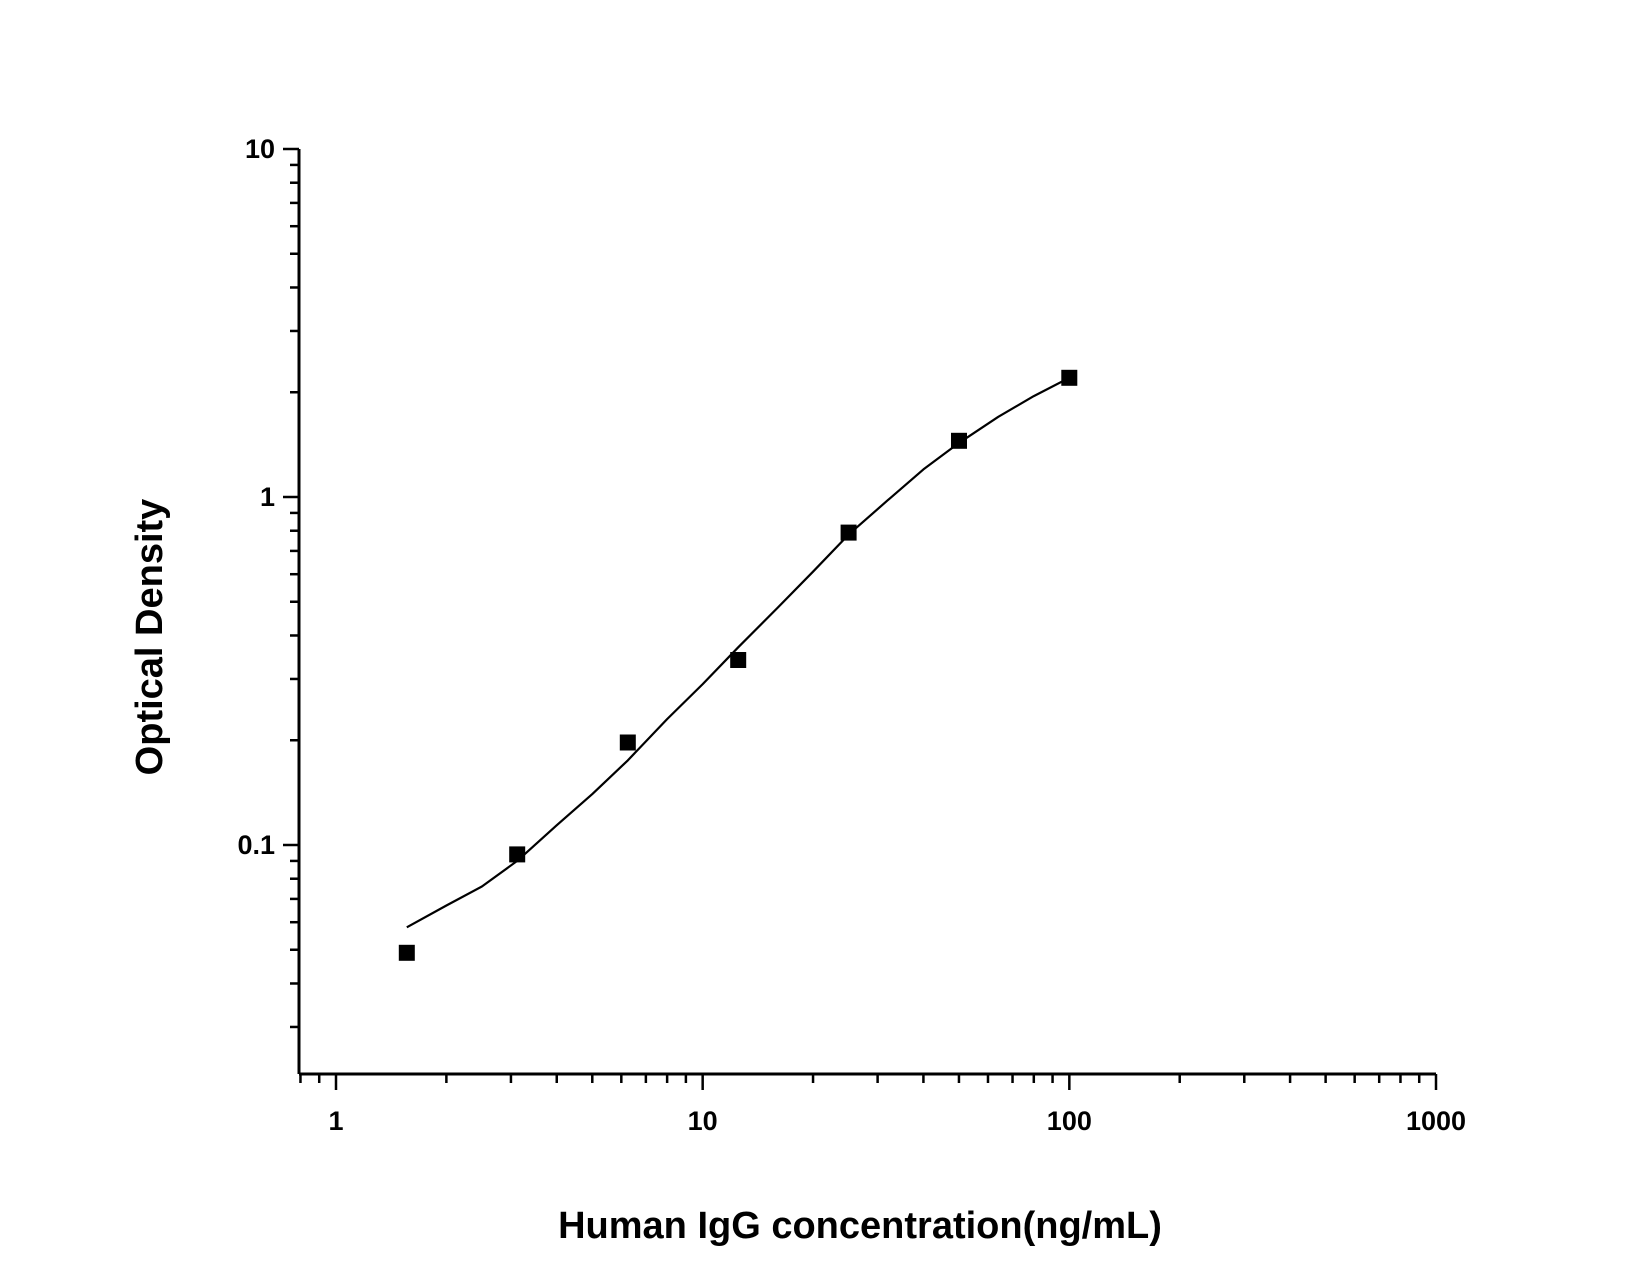 This screenshot has width=1650, height=1275. Describe the element at coordinates (267, 497) in the screenshot. I see `y-tick-label: 1` at that location.